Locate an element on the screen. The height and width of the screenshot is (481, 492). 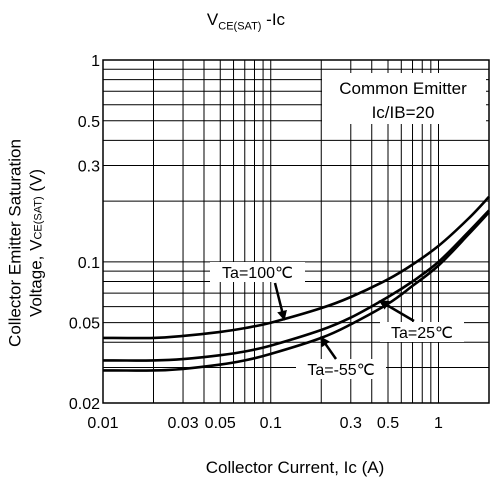
annotation-label: Ta=-55℃ is located at coordinates (340, 370).